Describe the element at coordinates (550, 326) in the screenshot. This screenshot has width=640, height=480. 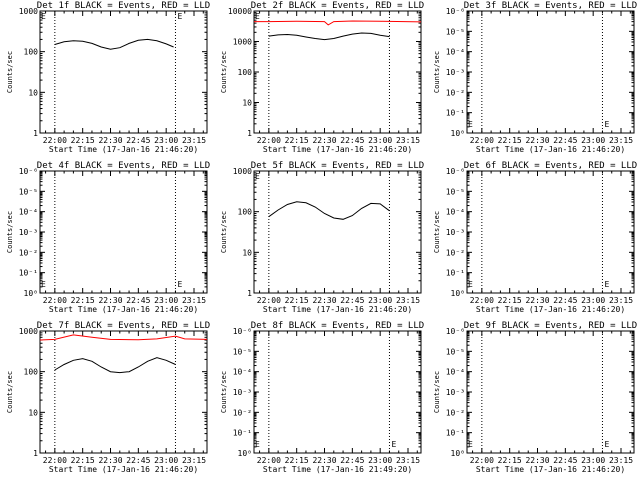
I see `panel-title: Det 9f BLACK = Events, RED = LLD` at that location.